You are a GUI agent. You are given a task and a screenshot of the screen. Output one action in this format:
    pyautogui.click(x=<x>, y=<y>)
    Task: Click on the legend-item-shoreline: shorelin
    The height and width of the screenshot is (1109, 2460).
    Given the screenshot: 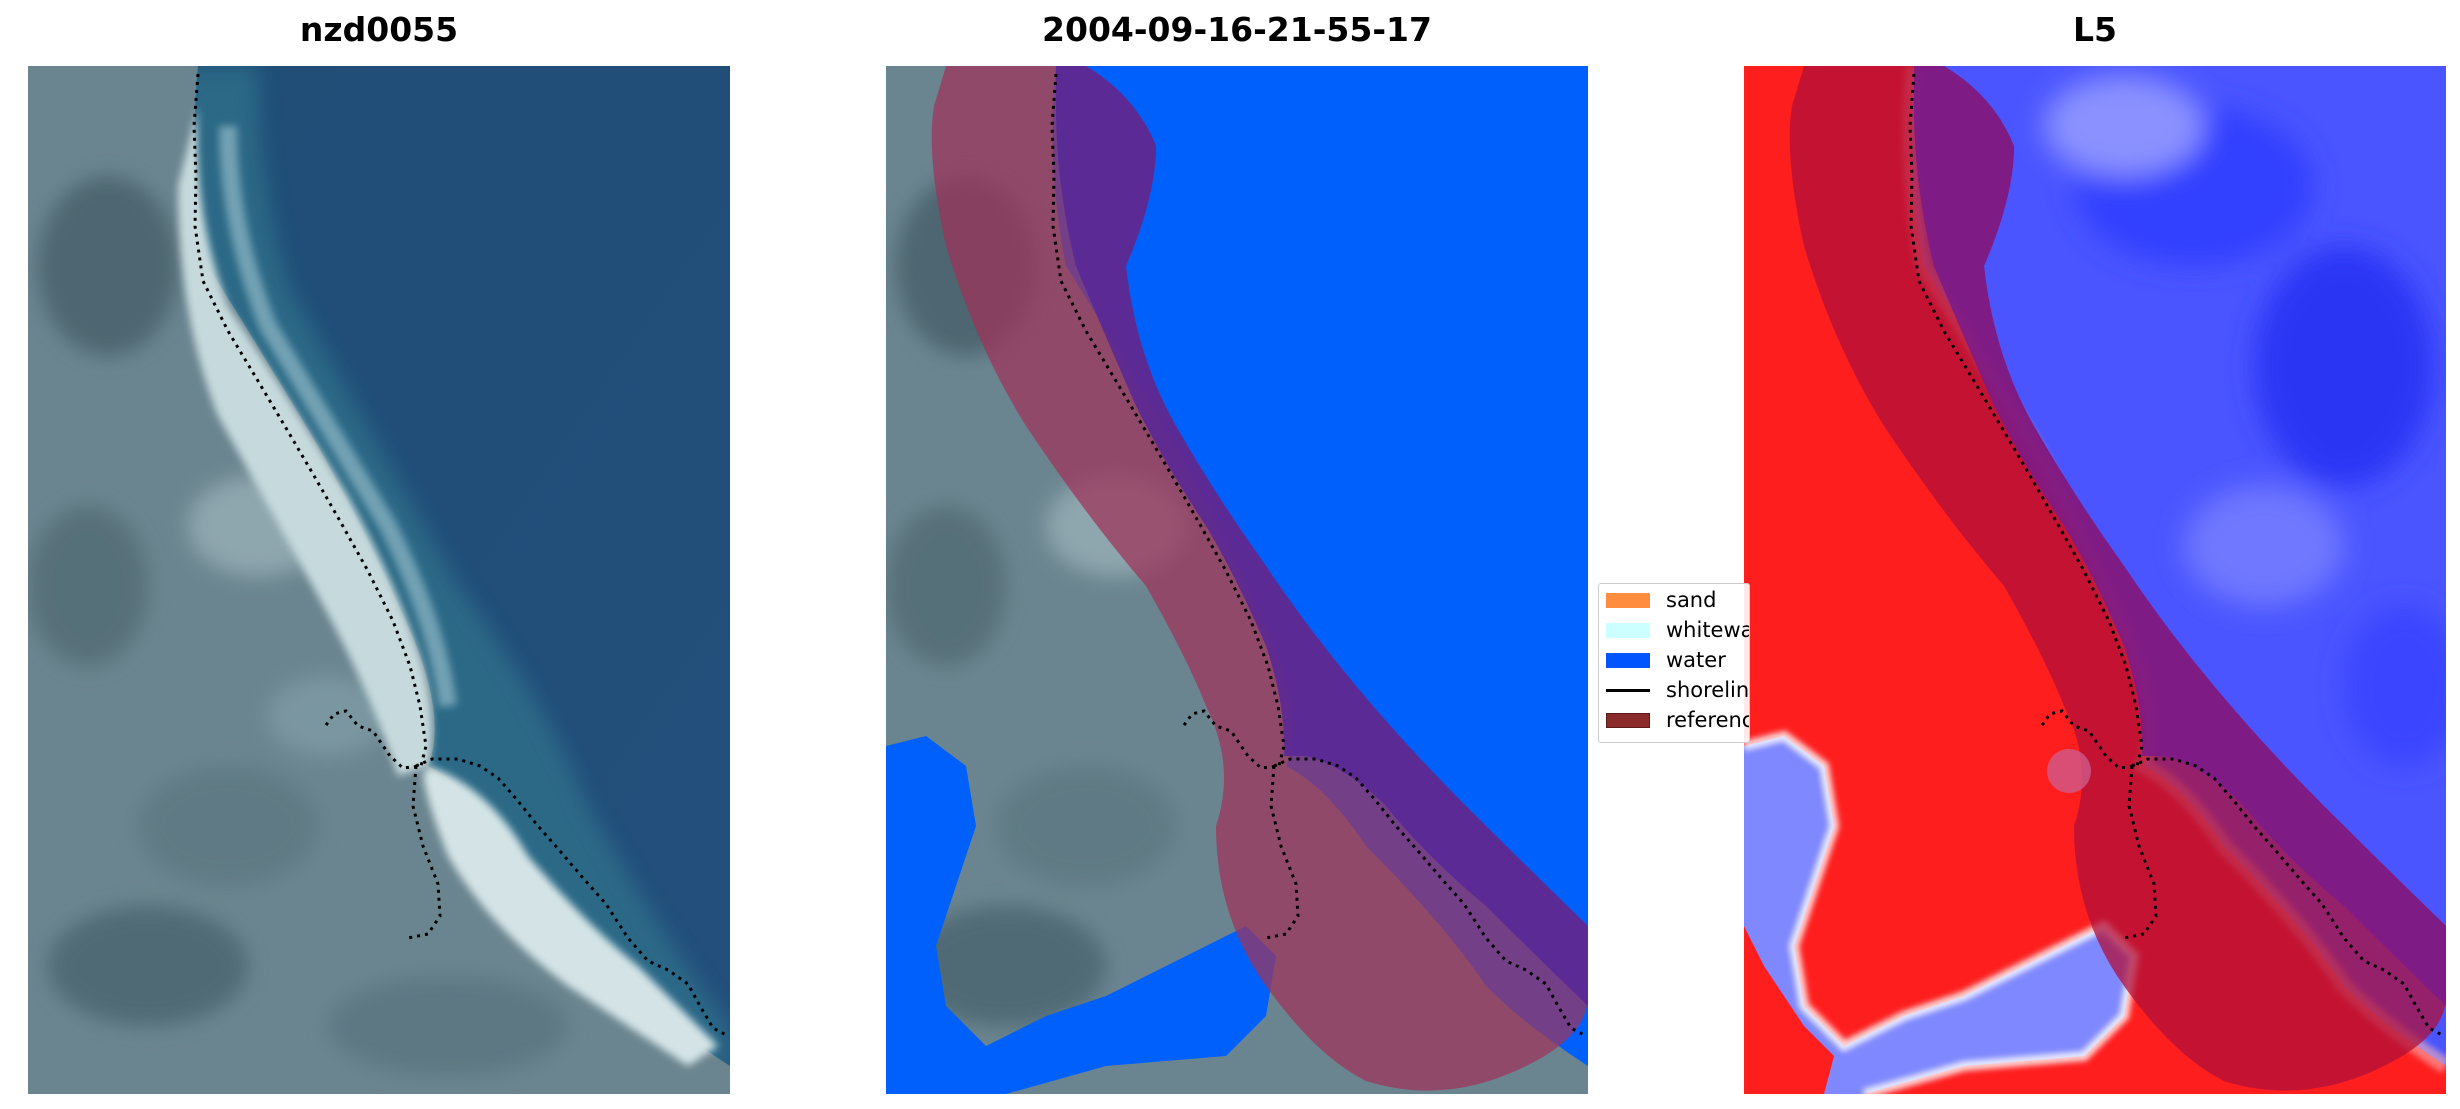 What is the action you would take?
    pyautogui.click(x=1678, y=690)
    